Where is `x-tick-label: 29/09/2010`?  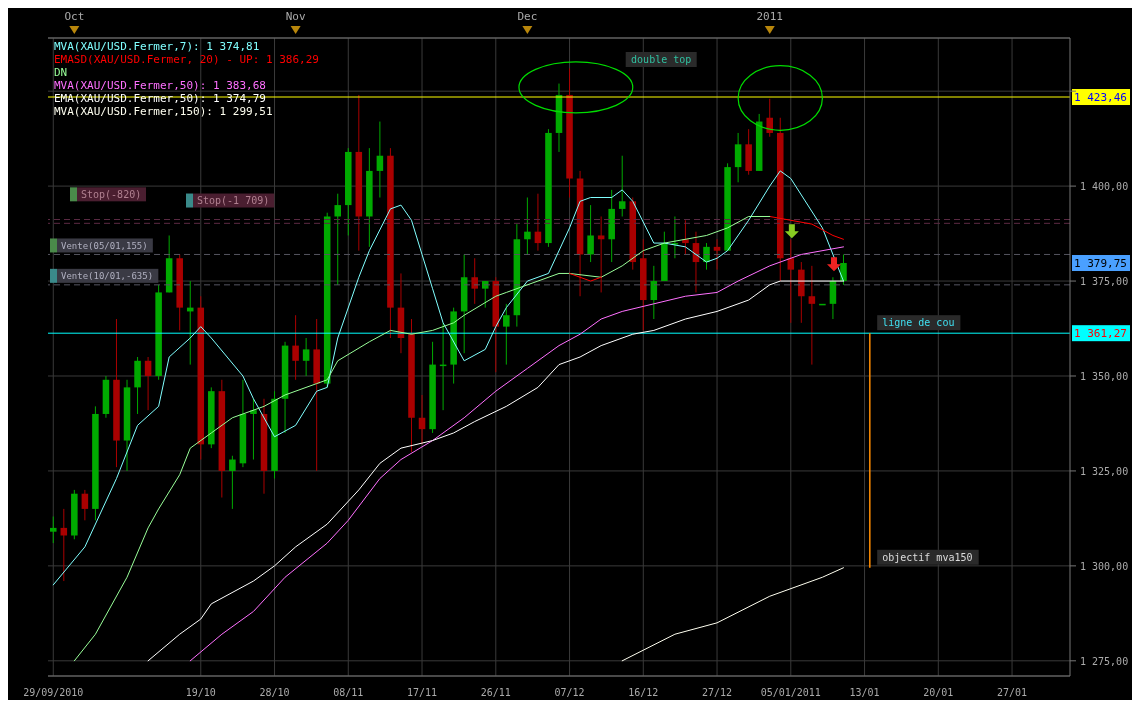 x-tick-label: 29/09/2010 is located at coordinates (53, 692).